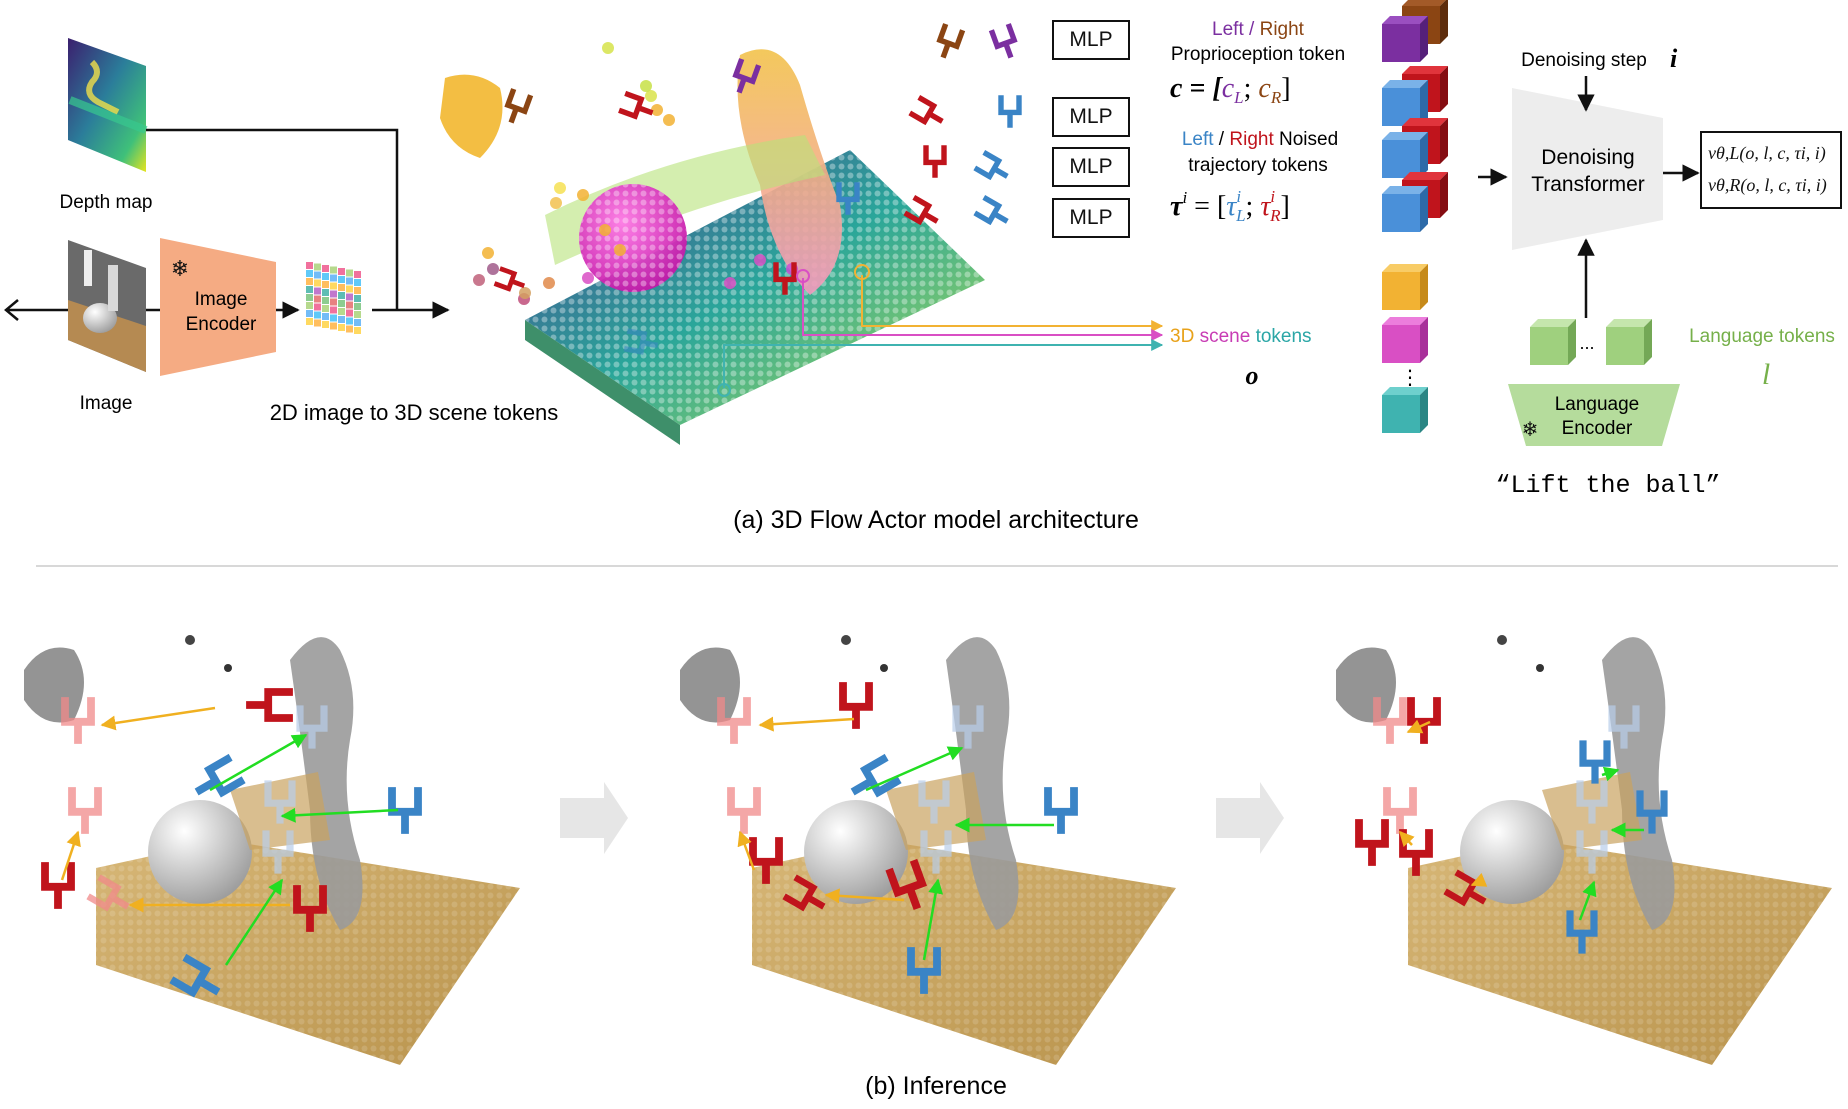 The height and width of the screenshot is (1109, 1848). What do you see at coordinates (1767, 153) in the screenshot?
I see `velocity-output-left: vθ,L(o, l, c, τi, i)` at bounding box center [1767, 153].